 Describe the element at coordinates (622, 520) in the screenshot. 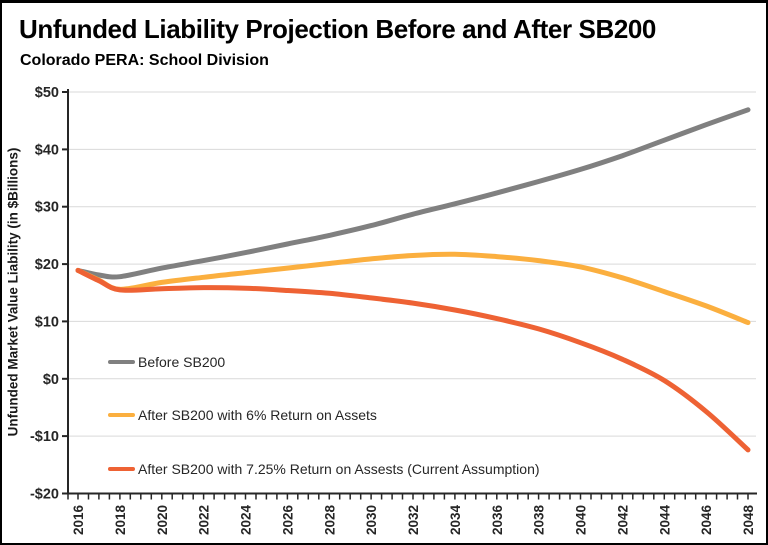

I see `x-tick-label: 2042` at that location.